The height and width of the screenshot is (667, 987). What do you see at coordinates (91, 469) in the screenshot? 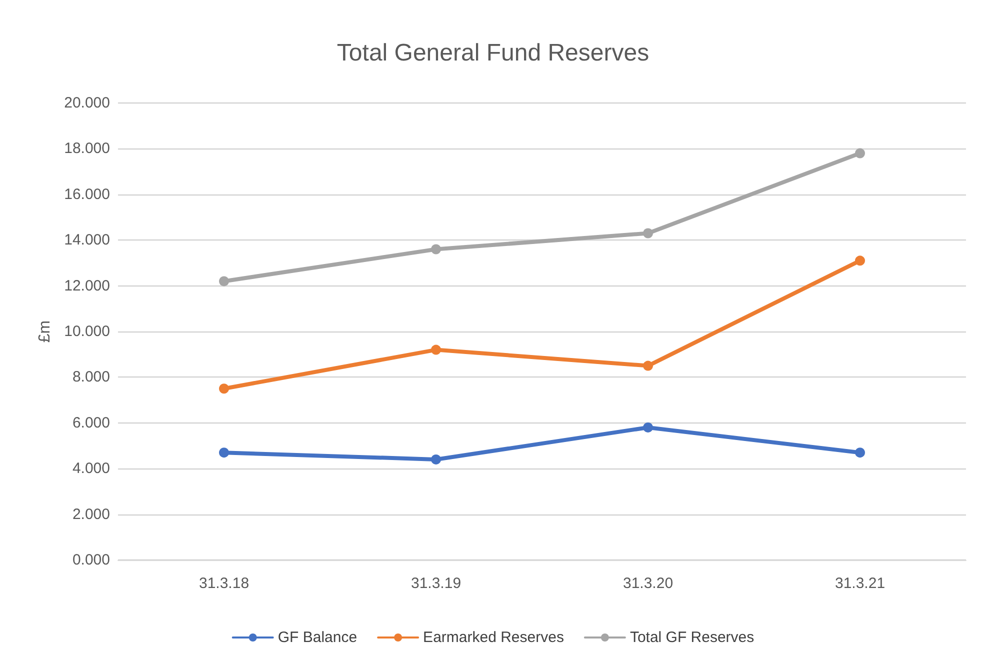
I see `y-tick-label: 4.000` at bounding box center [91, 469].